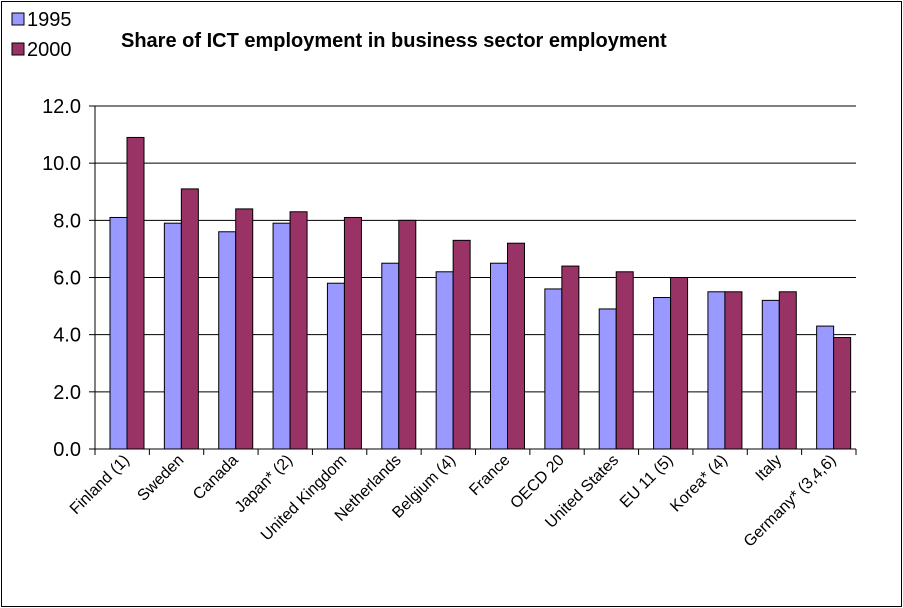 The image size is (903, 608). What do you see at coordinates (41, 35) in the screenshot?
I see `legend: 1995 2000` at bounding box center [41, 35].